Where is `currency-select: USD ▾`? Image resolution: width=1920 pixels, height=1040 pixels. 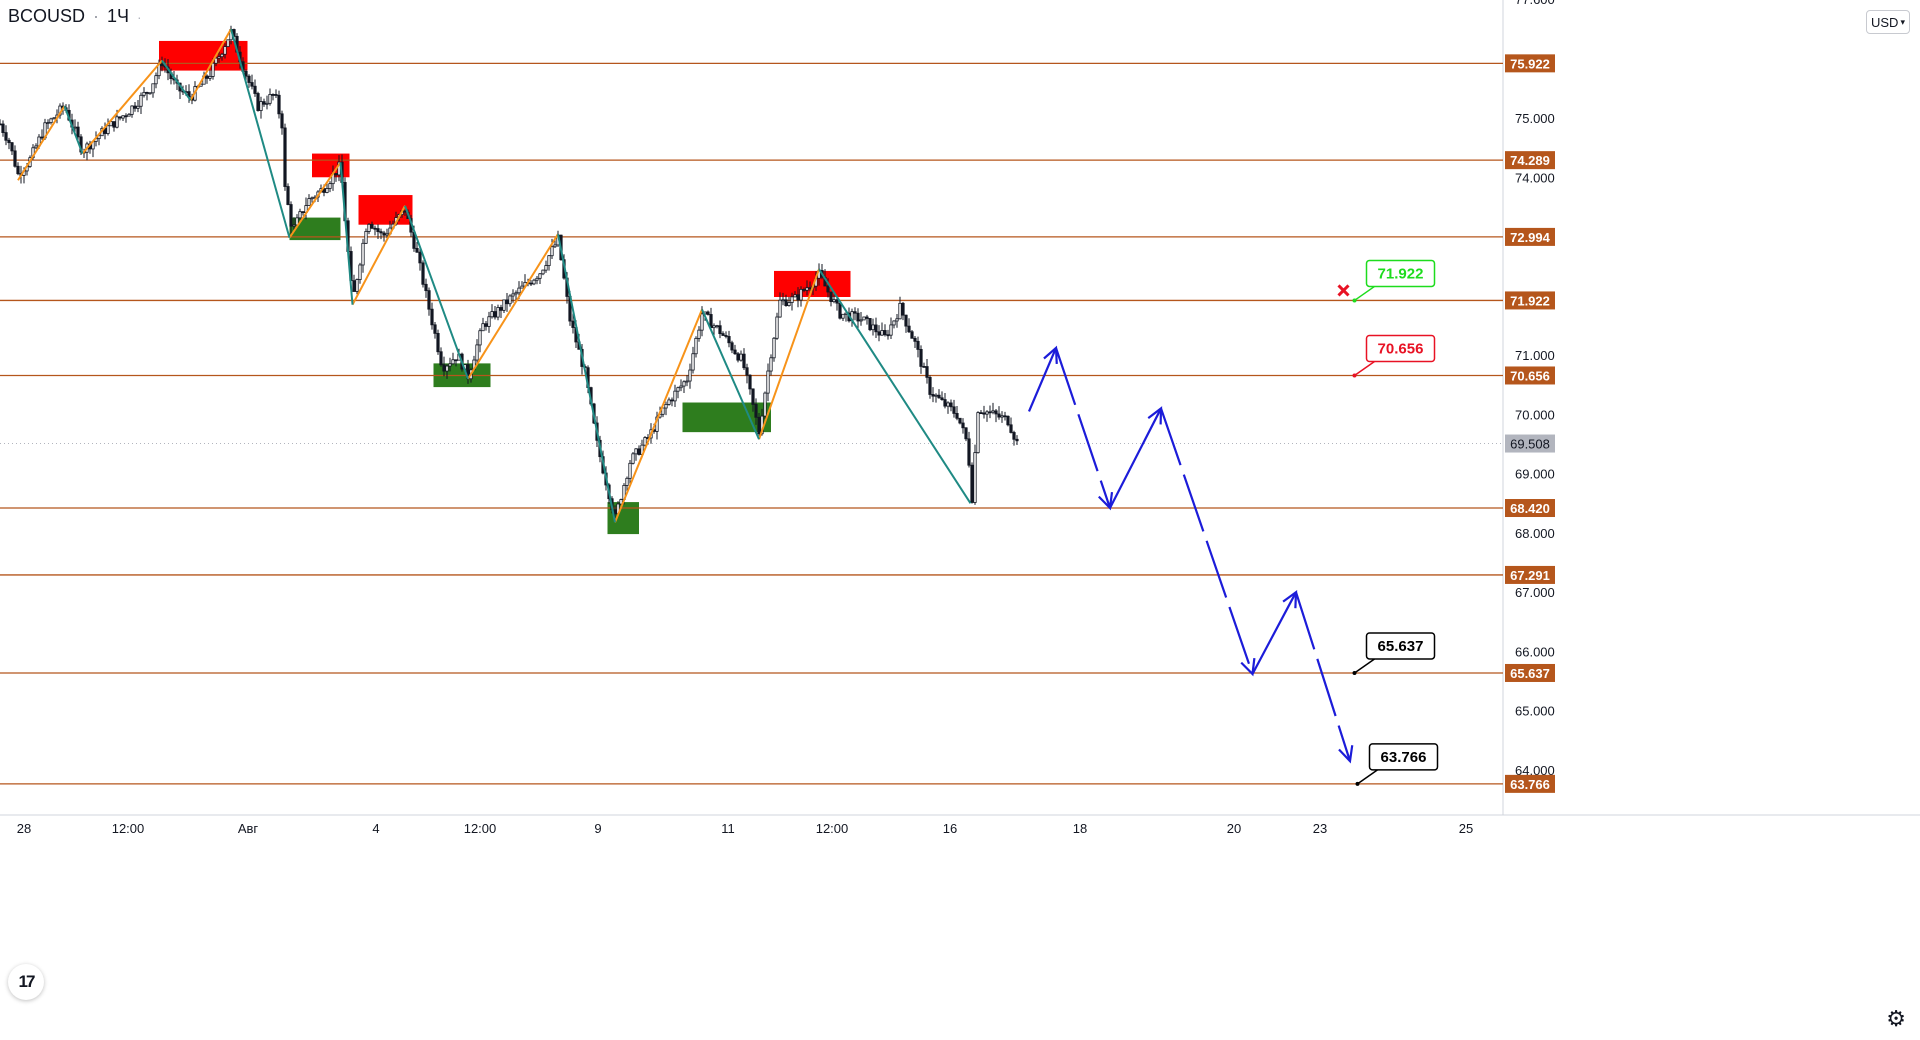 currency-select: USD ▾ is located at coordinates (1888, 22).